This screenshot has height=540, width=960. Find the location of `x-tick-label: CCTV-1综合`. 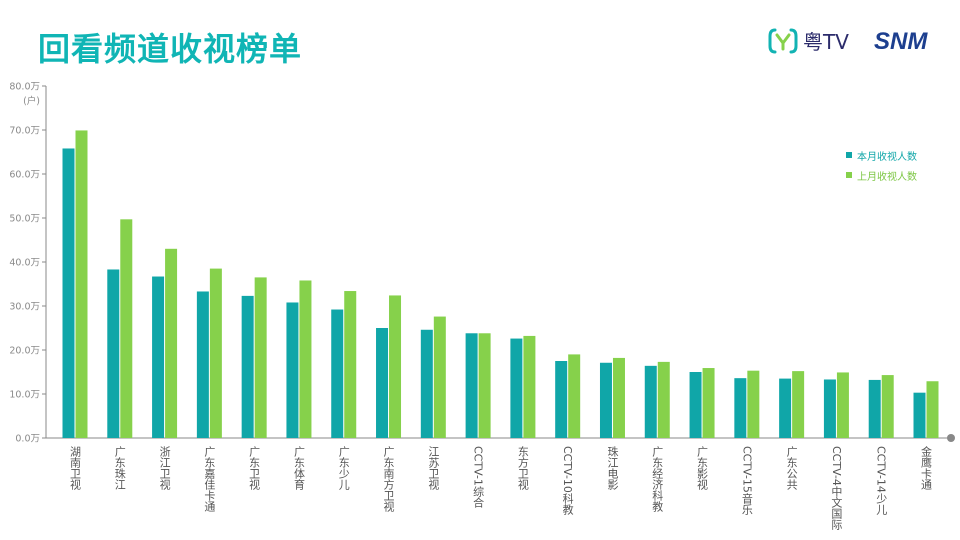

x-tick-label: CCTV-1综合 is located at coordinates (478, 477).